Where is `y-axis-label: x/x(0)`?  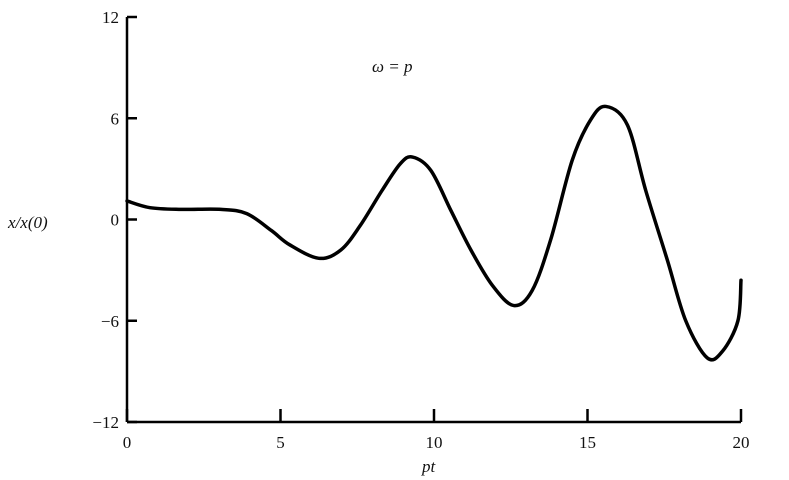
y-axis-label: x/x(0) is located at coordinates (27, 222).